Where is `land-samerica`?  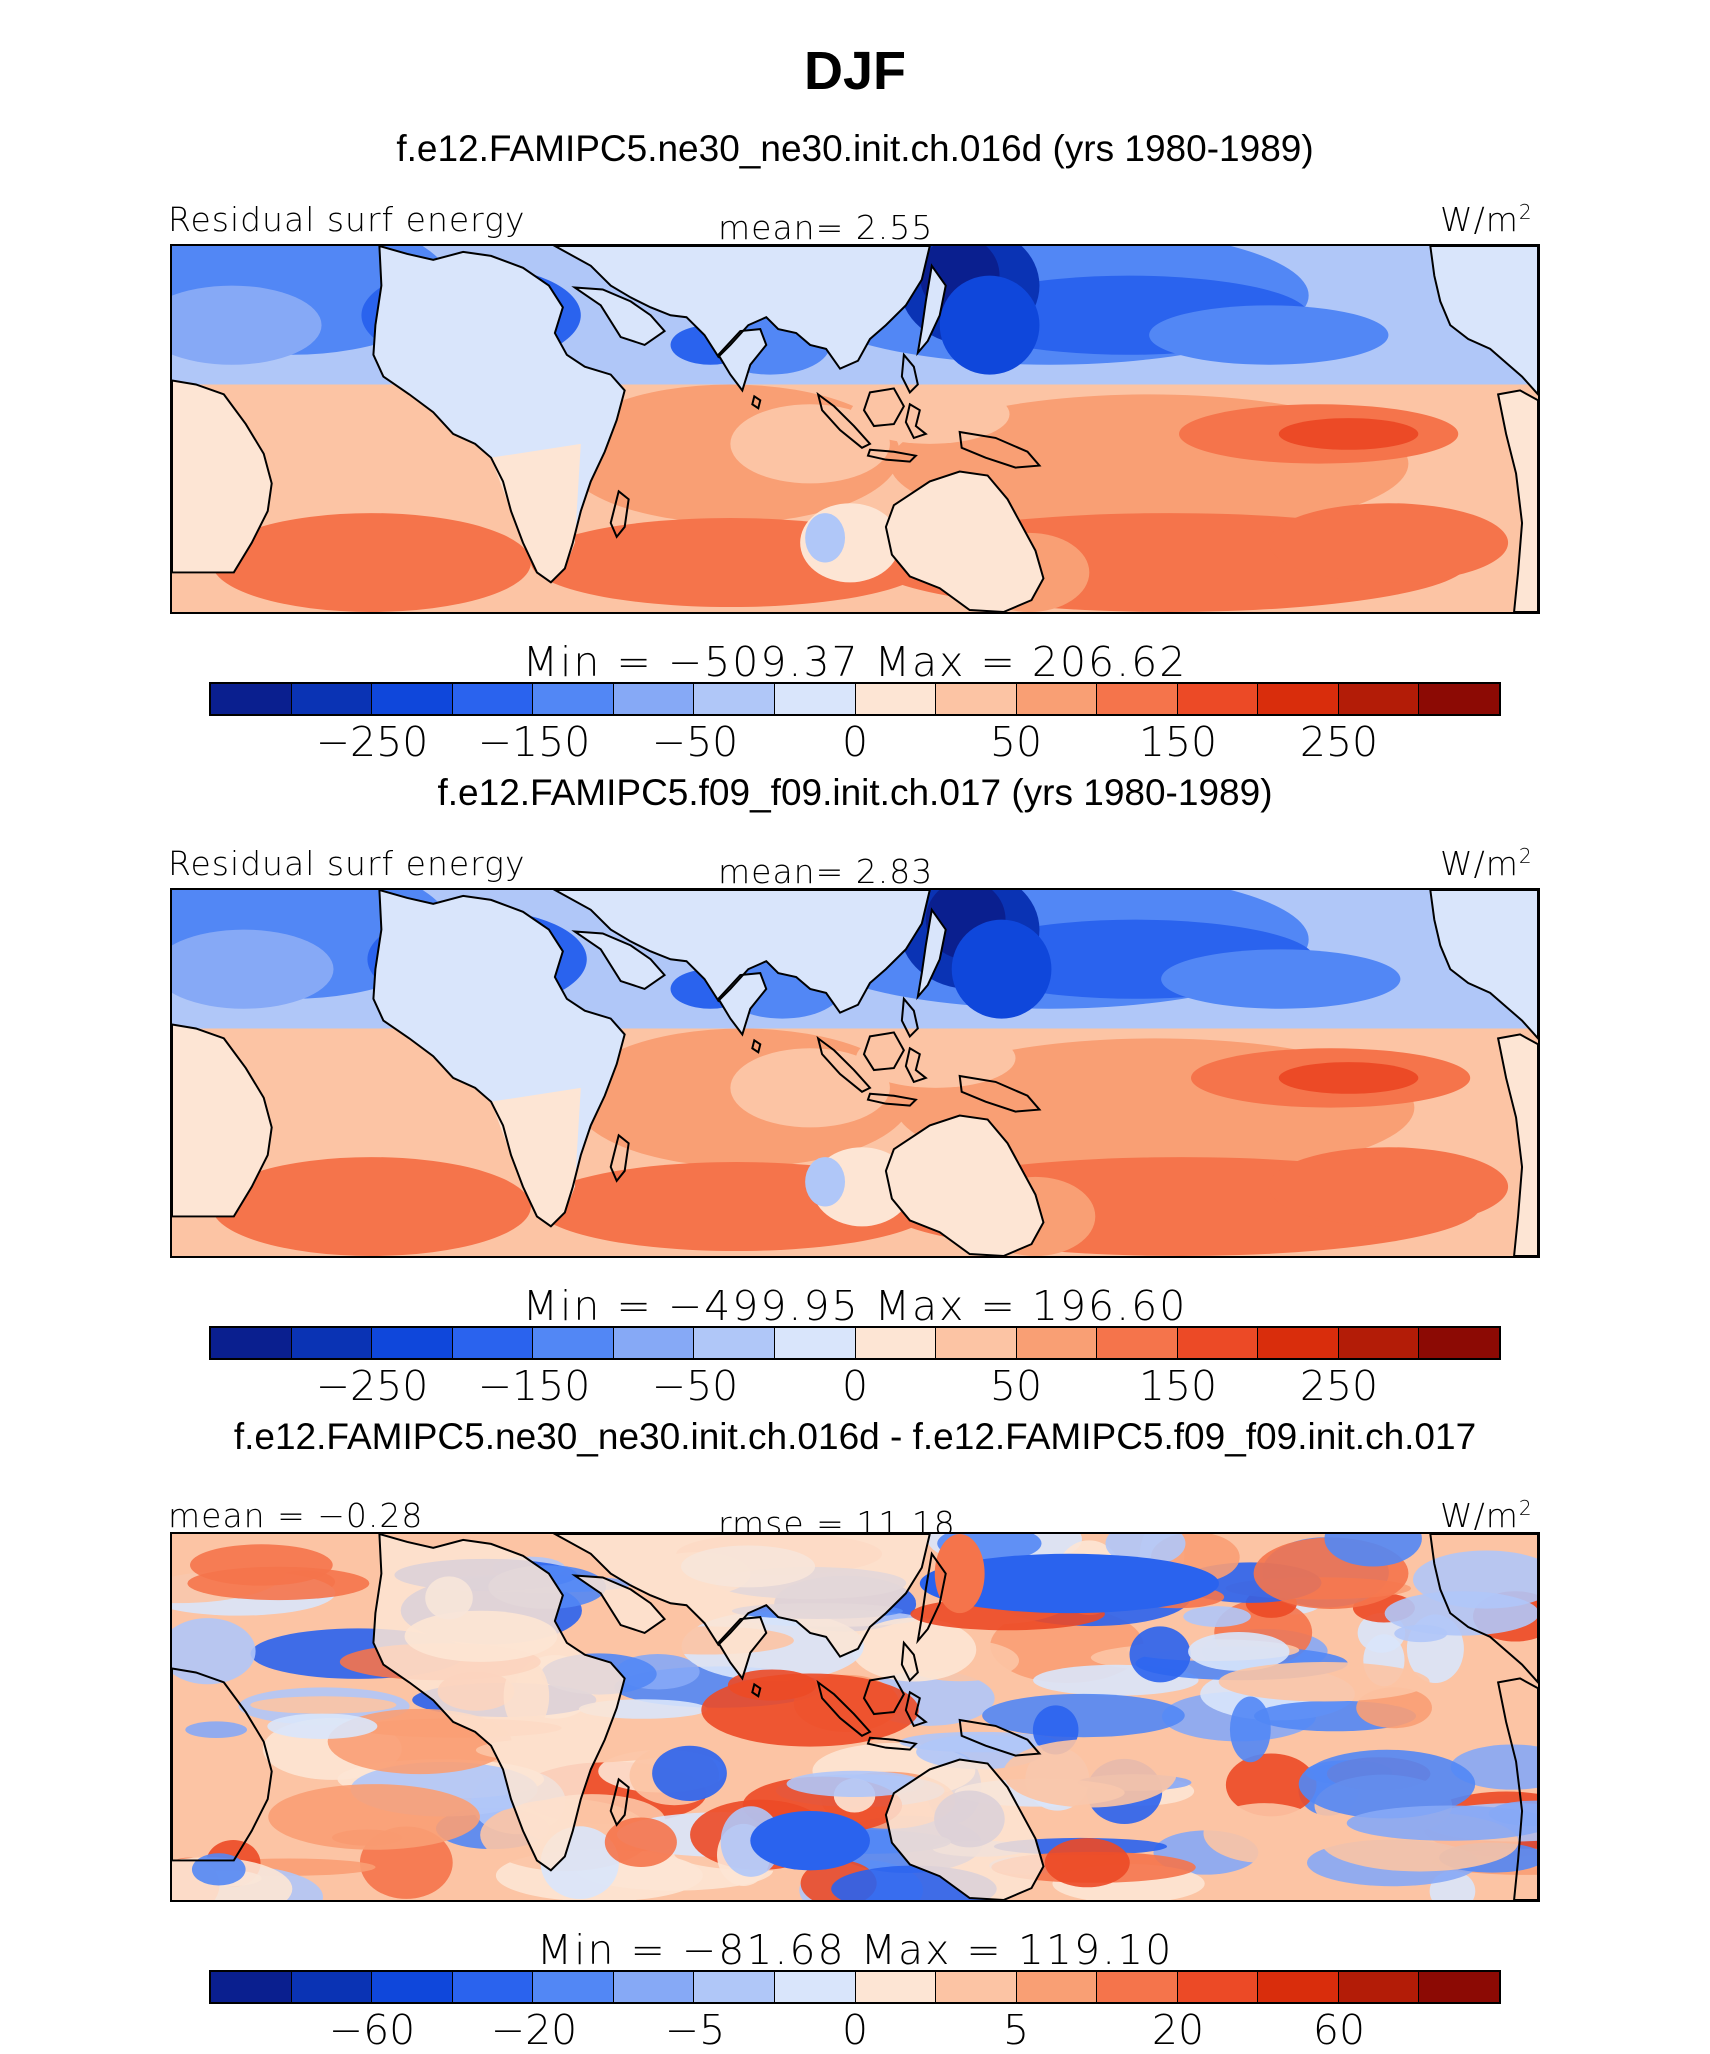 land-samerica is located at coordinates (1518, 1145).